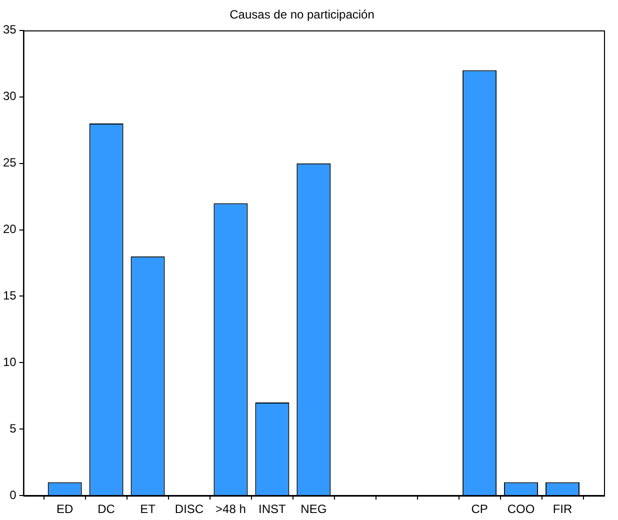 The height and width of the screenshot is (520, 618). I want to click on y-tick-label: 15, so click(9, 295).